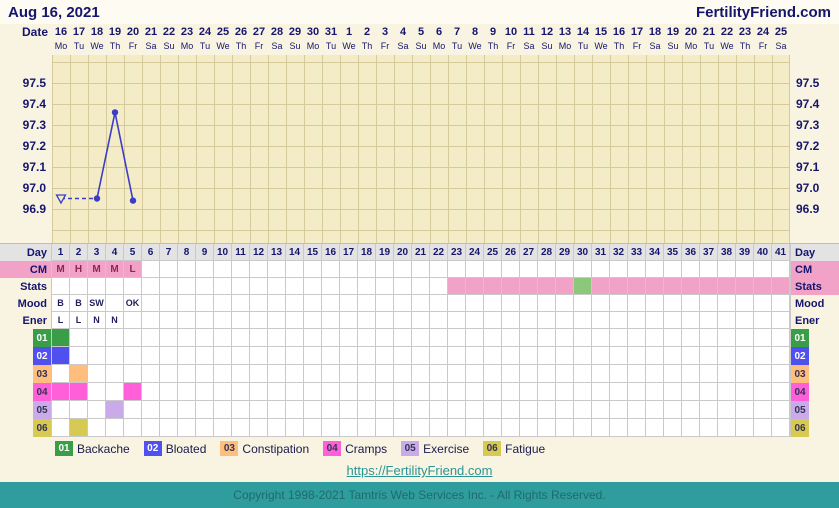  Describe the element at coordinates (115, 269) in the screenshot. I see `cm-cell: M` at that location.